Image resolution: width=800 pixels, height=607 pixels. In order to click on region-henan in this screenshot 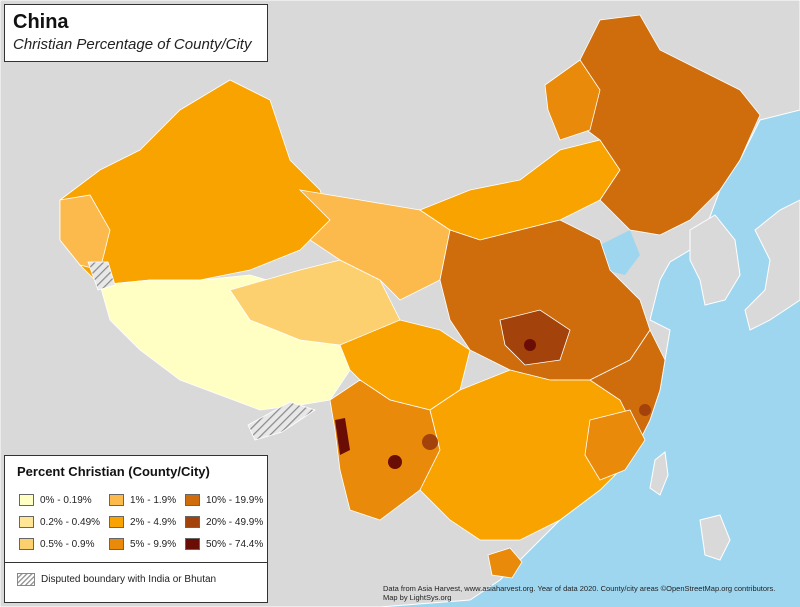, I will do `click(535, 337)`.